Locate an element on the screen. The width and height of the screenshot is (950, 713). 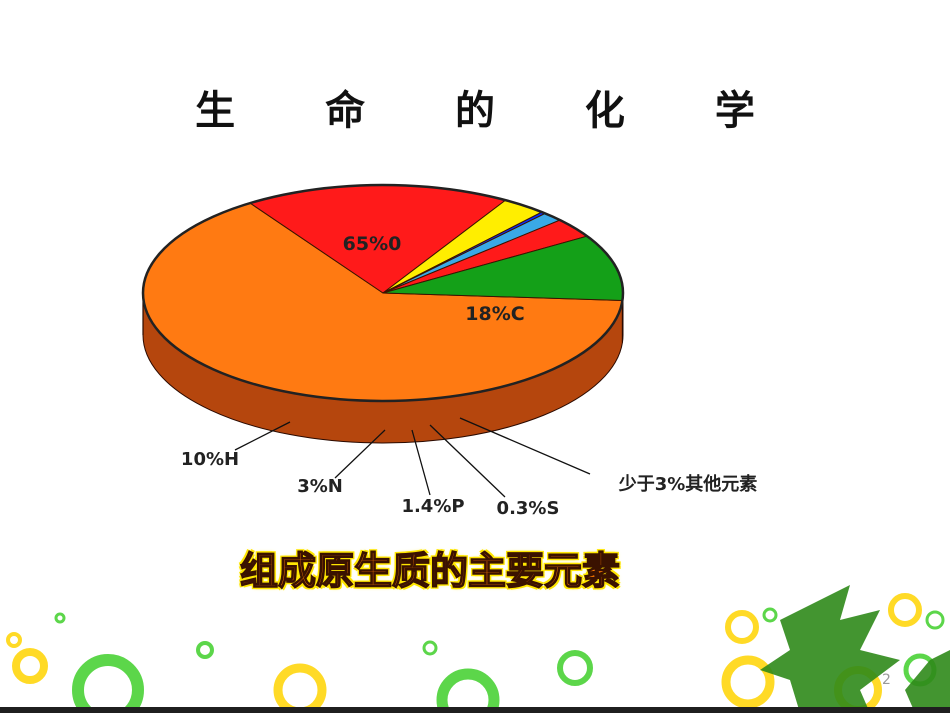
slice-label-3: 0.3%S is located at coordinates (528, 508).